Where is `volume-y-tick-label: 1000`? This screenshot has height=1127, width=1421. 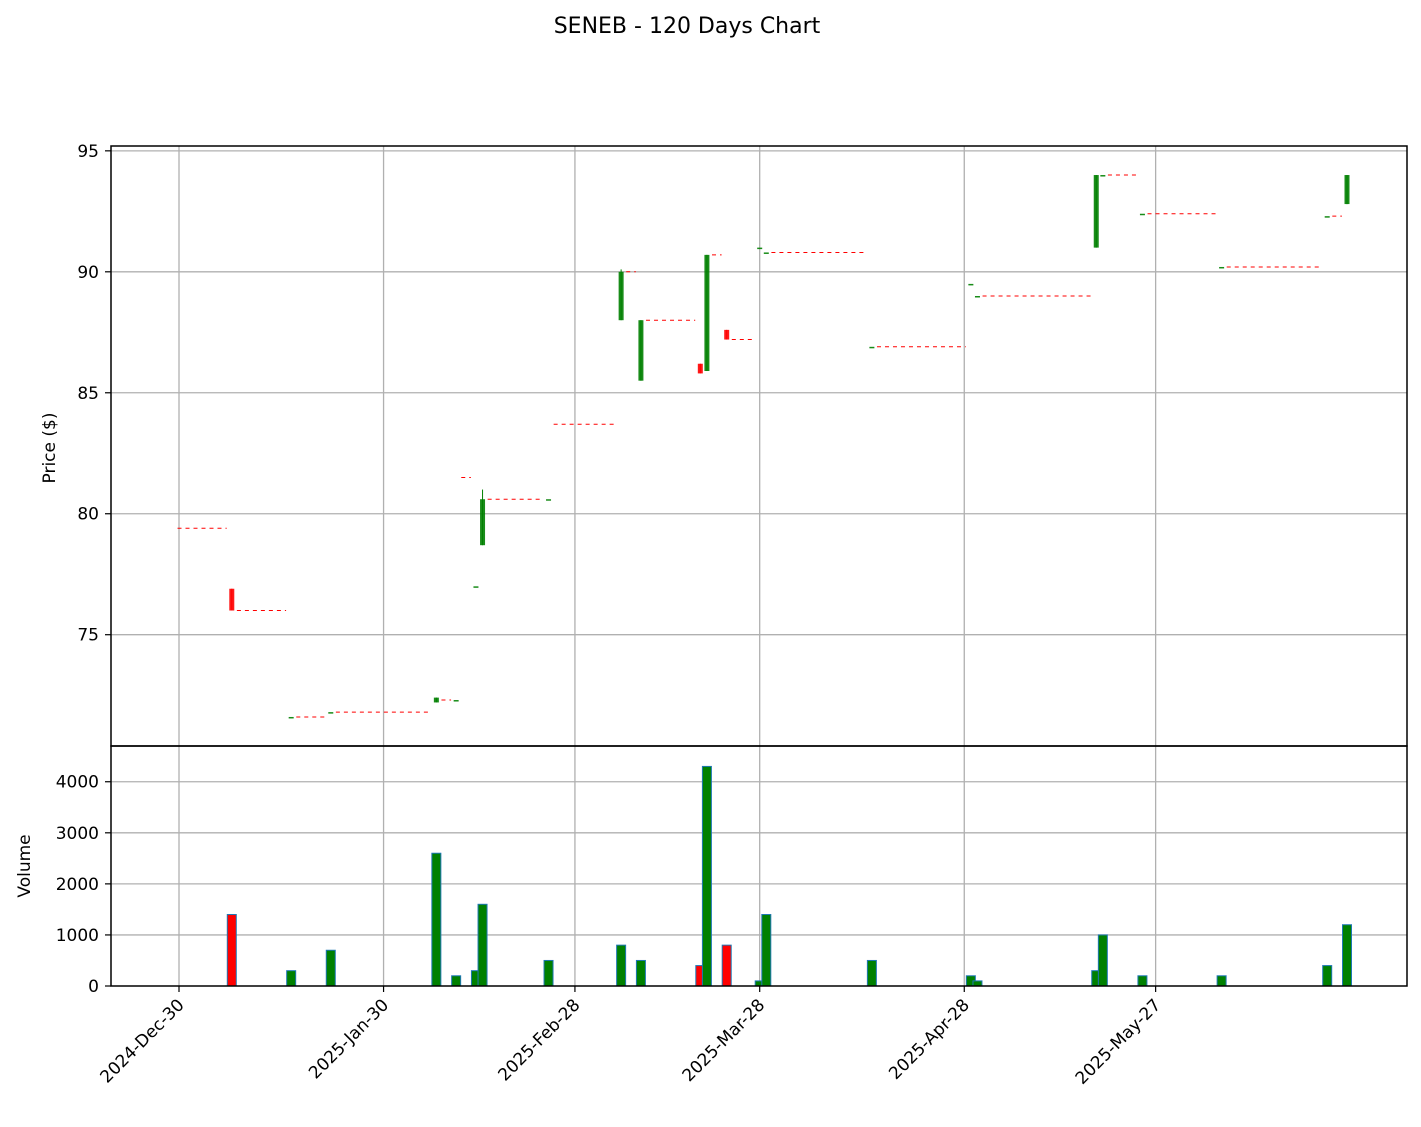 volume-y-tick-label: 1000 is located at coordinates (77, 936).